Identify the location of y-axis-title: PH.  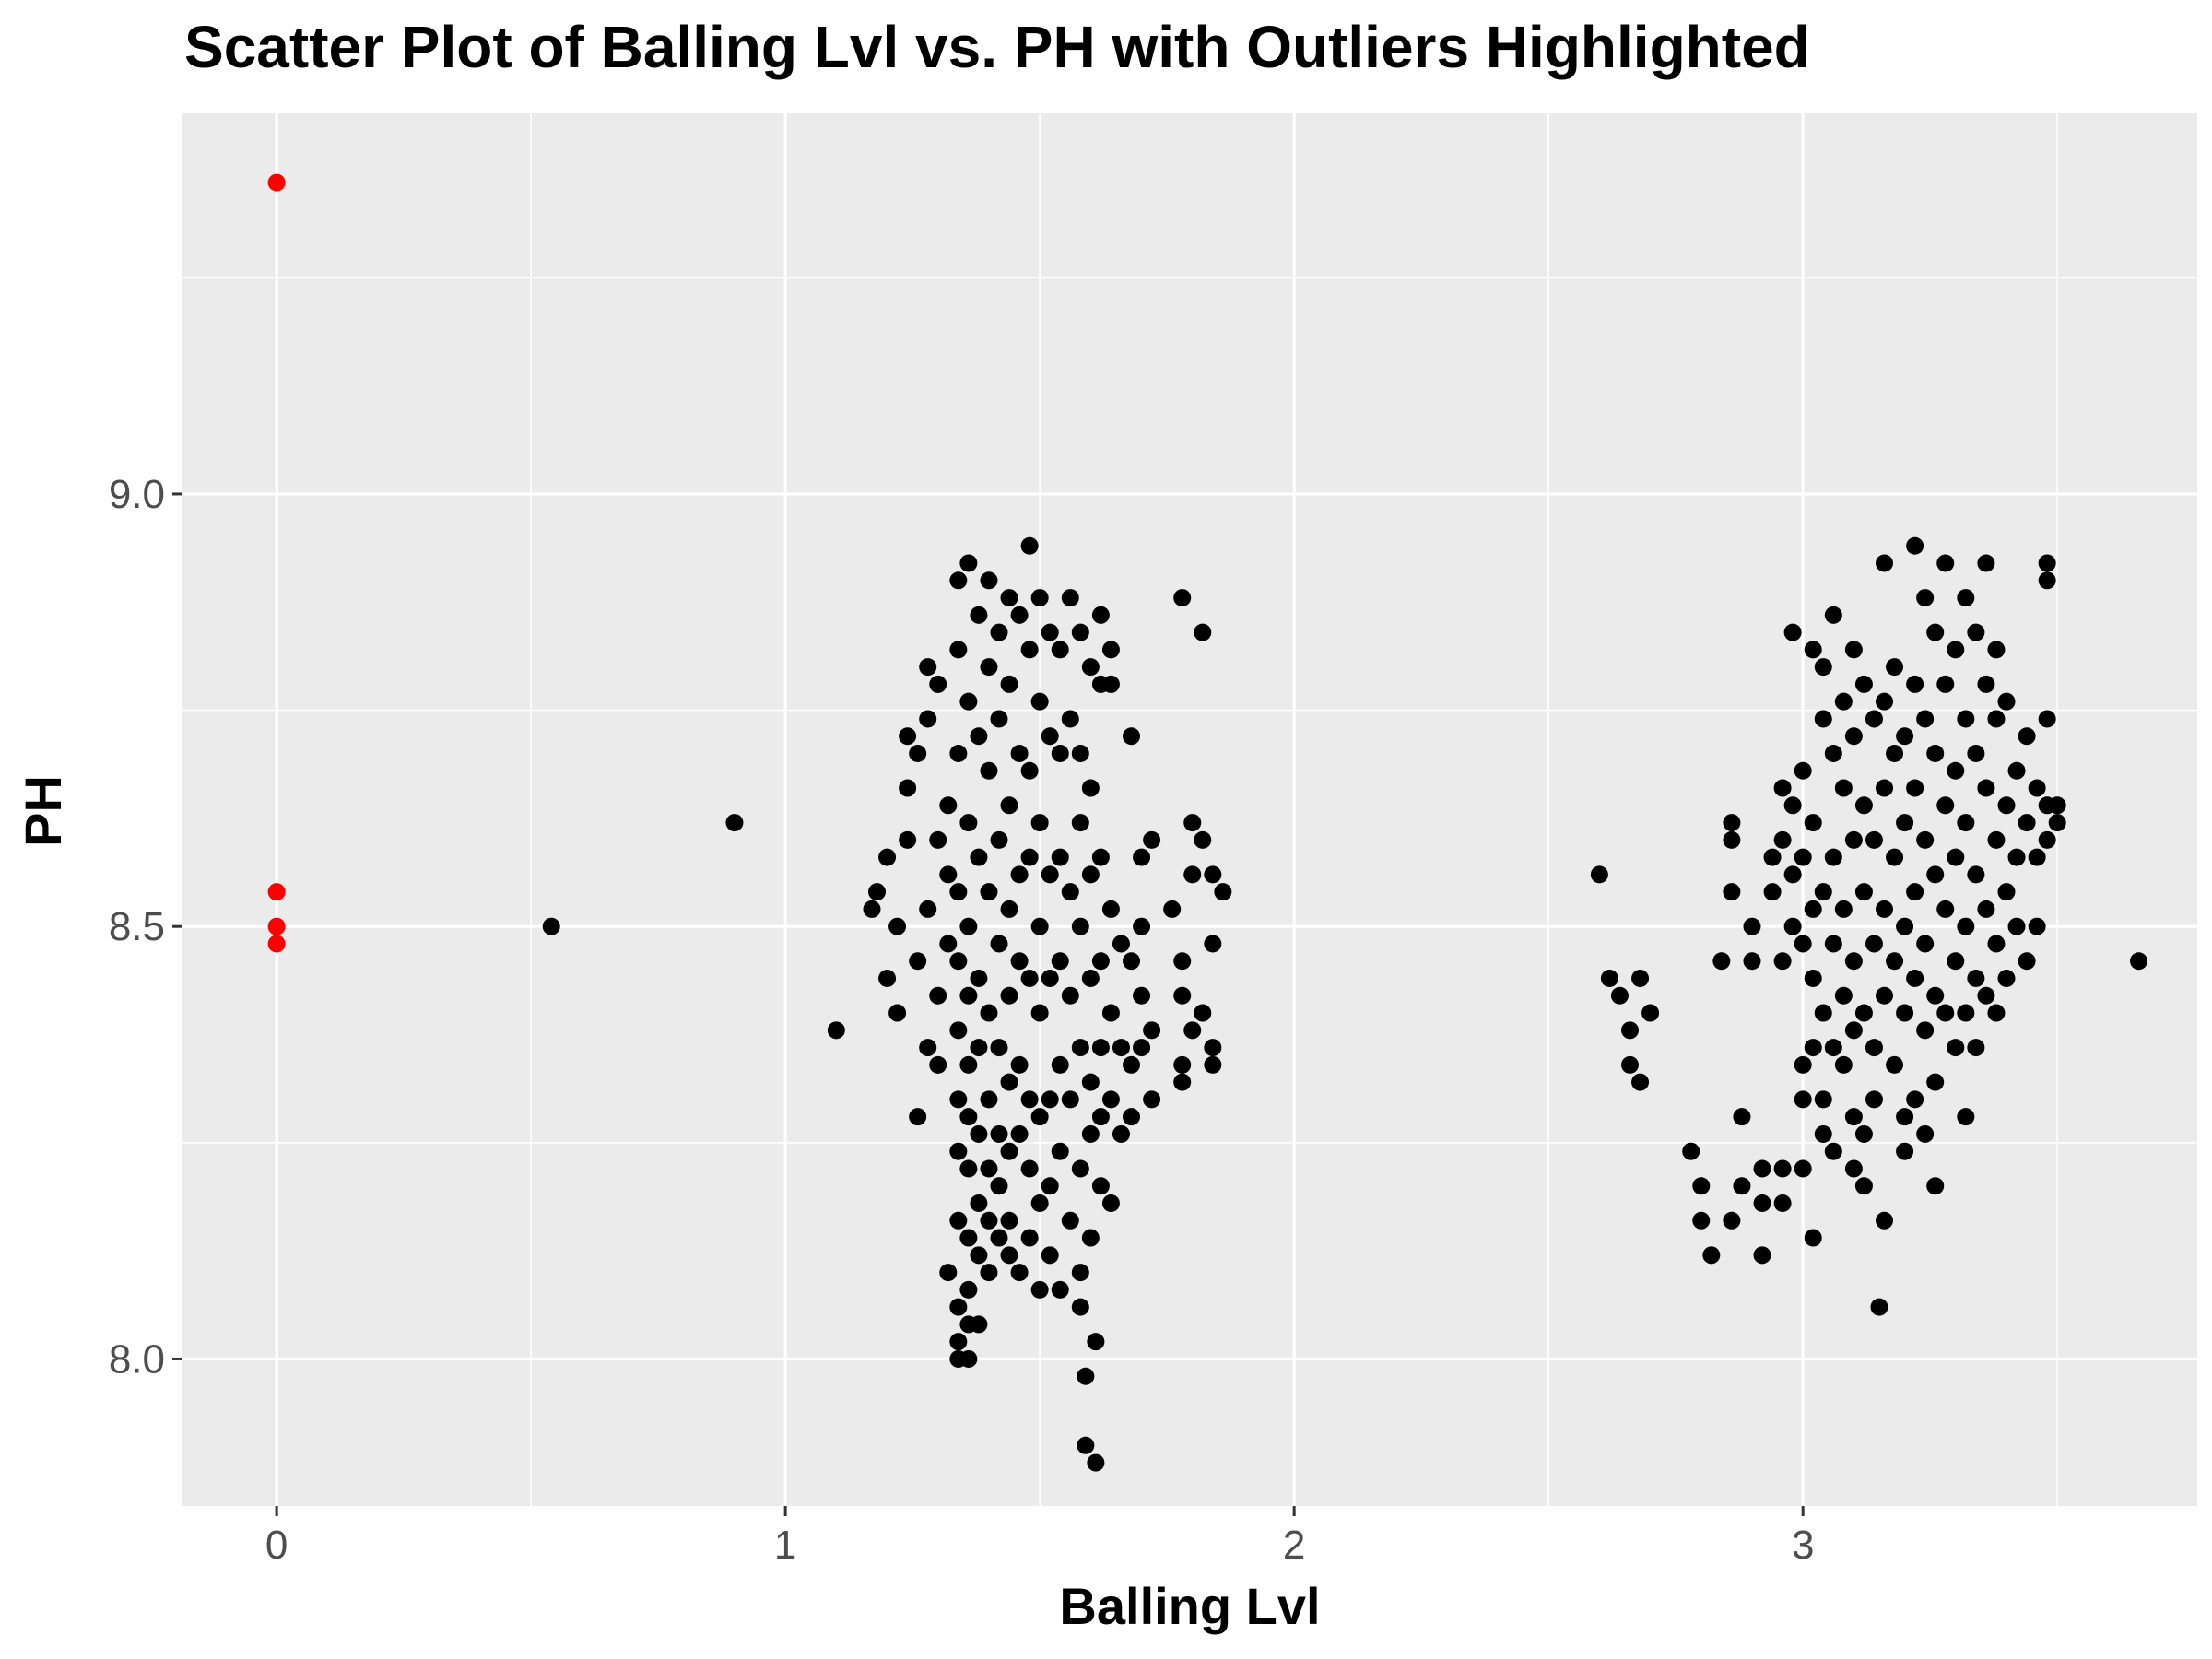
(43, 811).